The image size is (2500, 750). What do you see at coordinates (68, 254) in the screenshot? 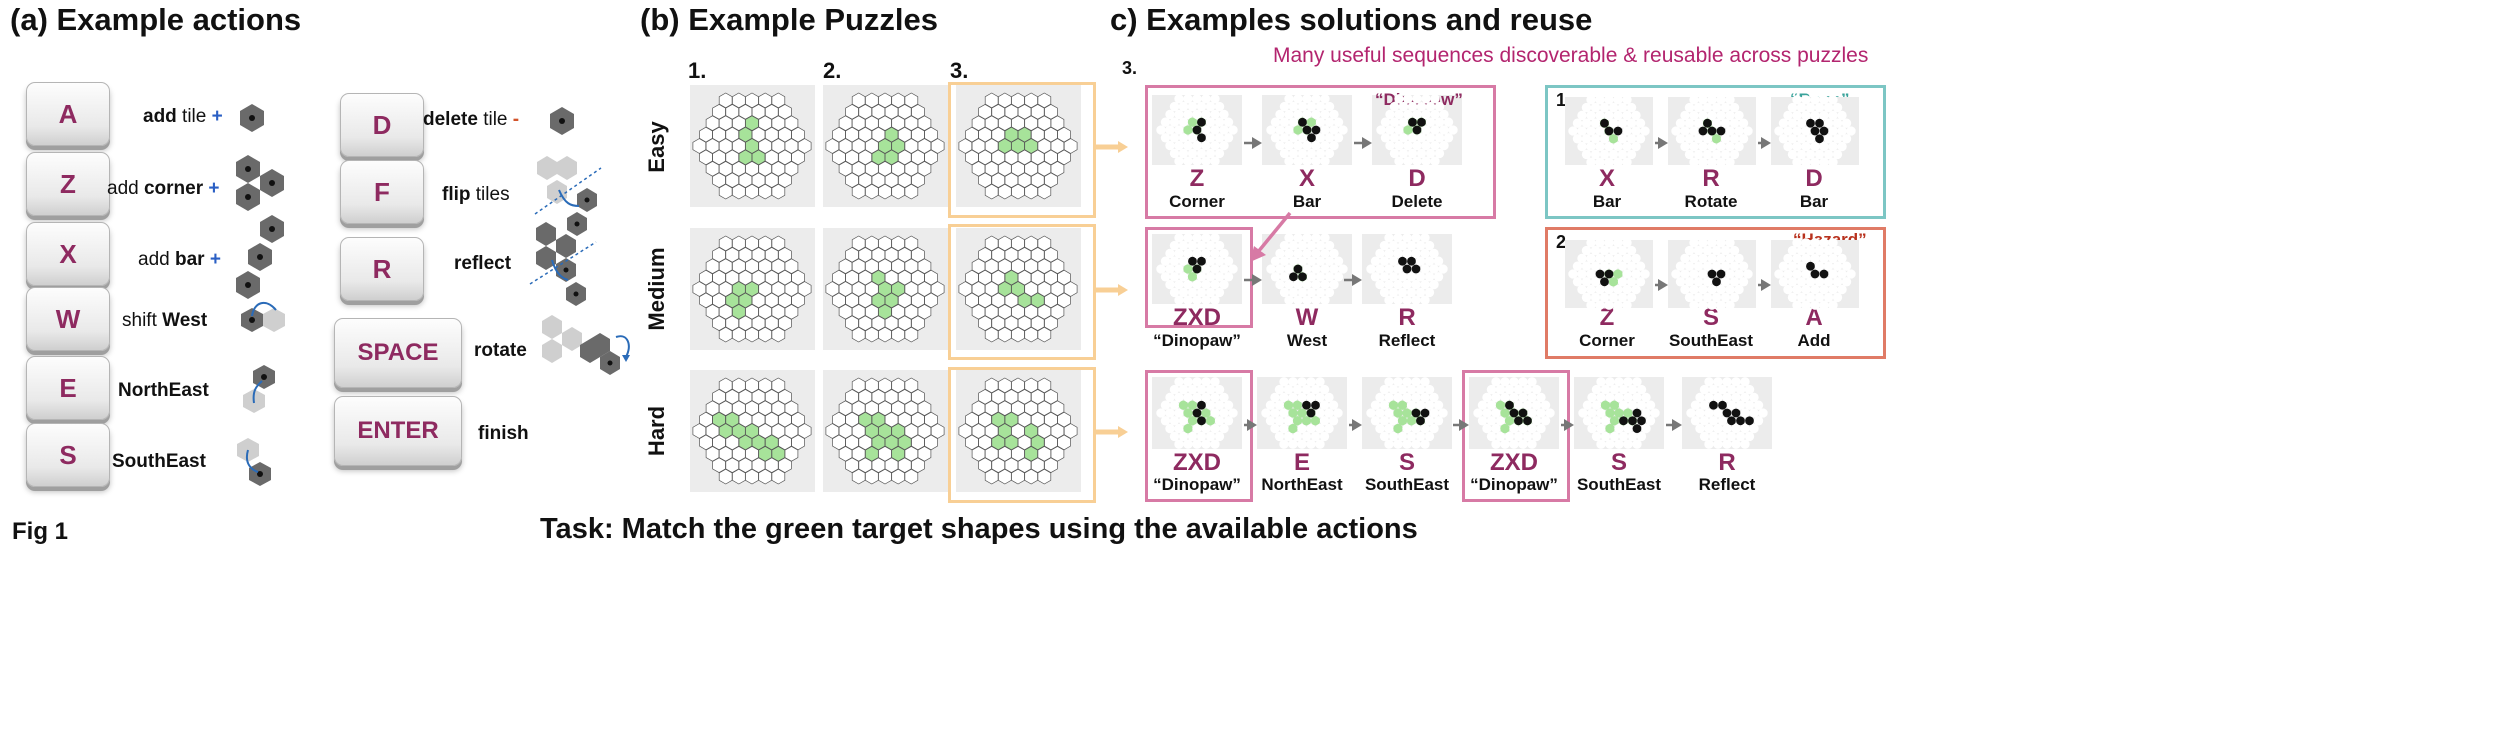
I see `key-x: X` at bounding box center [68, 254].